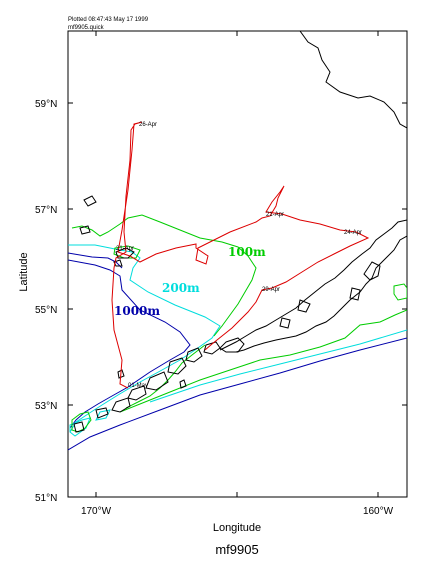 The width and height of the screenshot is (428, 574). Describe the element at coordinates (148, 125) in the screenshot. I see `track-date-label: 26-Apr` at that location.